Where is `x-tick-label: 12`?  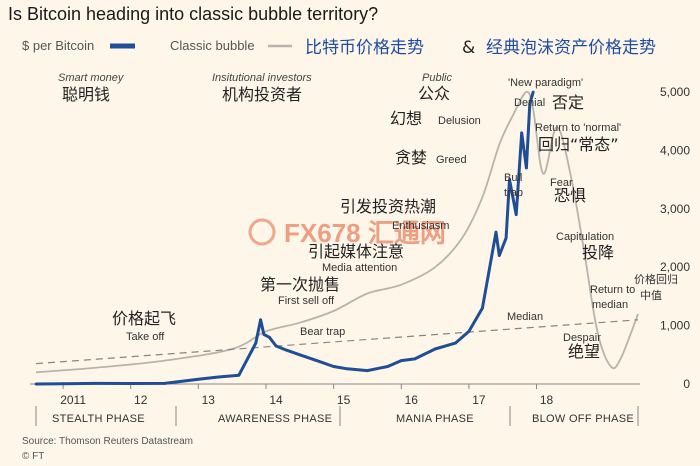 x-tick-label: 12 is located at coordinates (141, 400).